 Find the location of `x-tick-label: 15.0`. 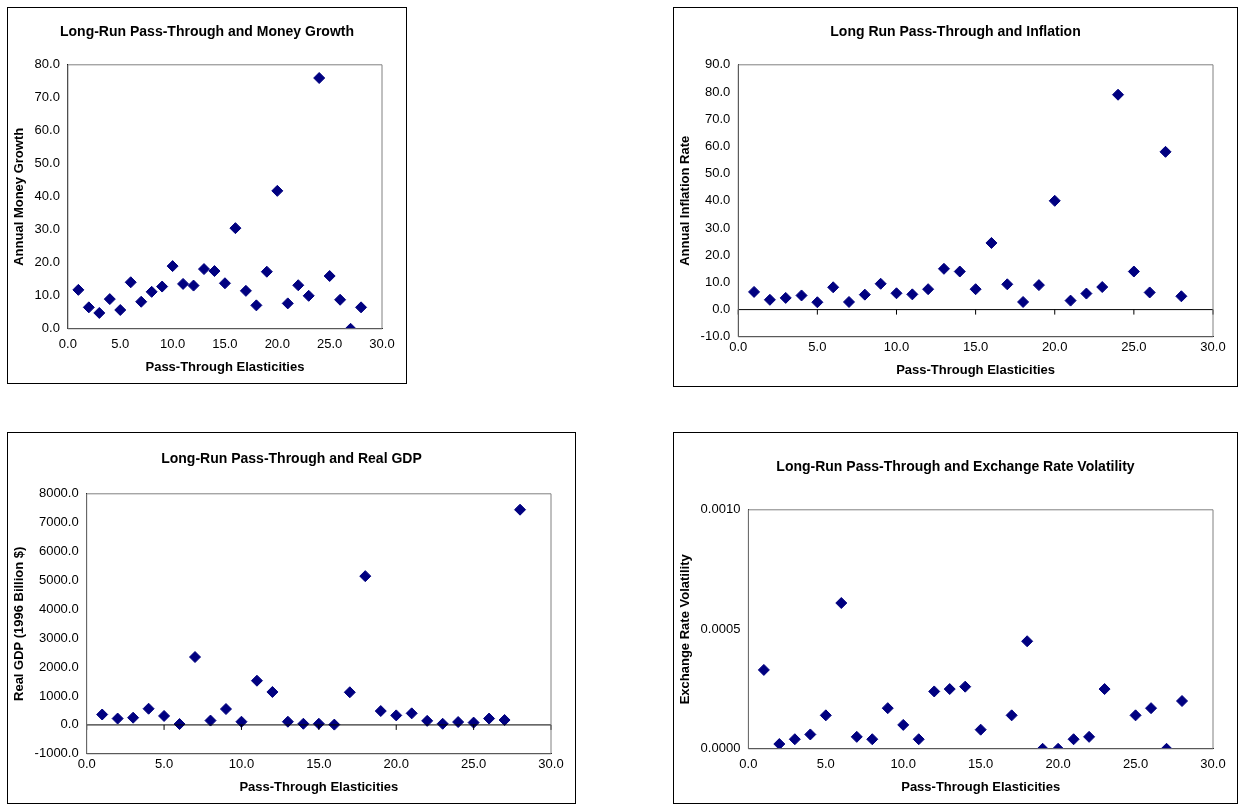

x-tick-label: 15.0 is located at coordinates (975, 347).